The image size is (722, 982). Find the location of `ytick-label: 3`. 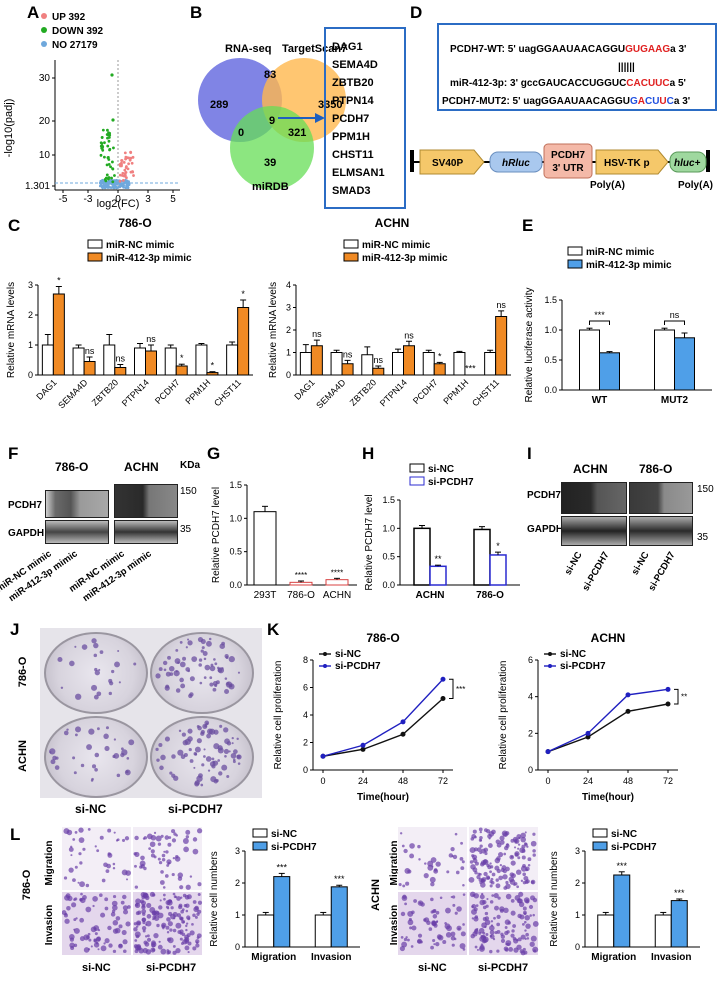

ytick-label: 3 is located at coordinates (288, 308).